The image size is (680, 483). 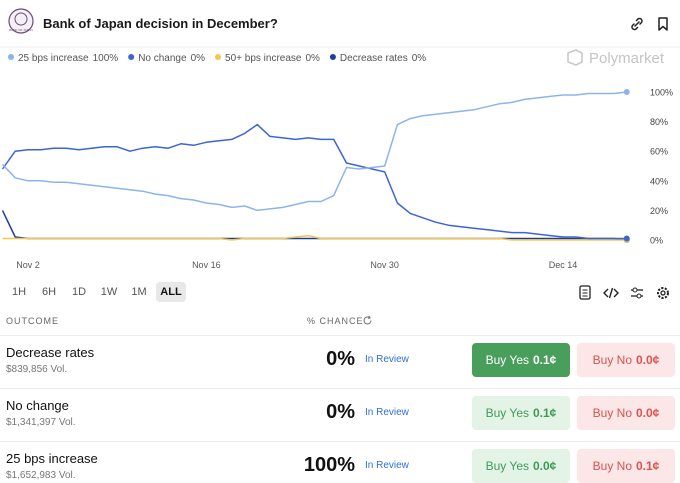 I want to click on legend-label: 25 bps increase, so click(x=53, y=58).